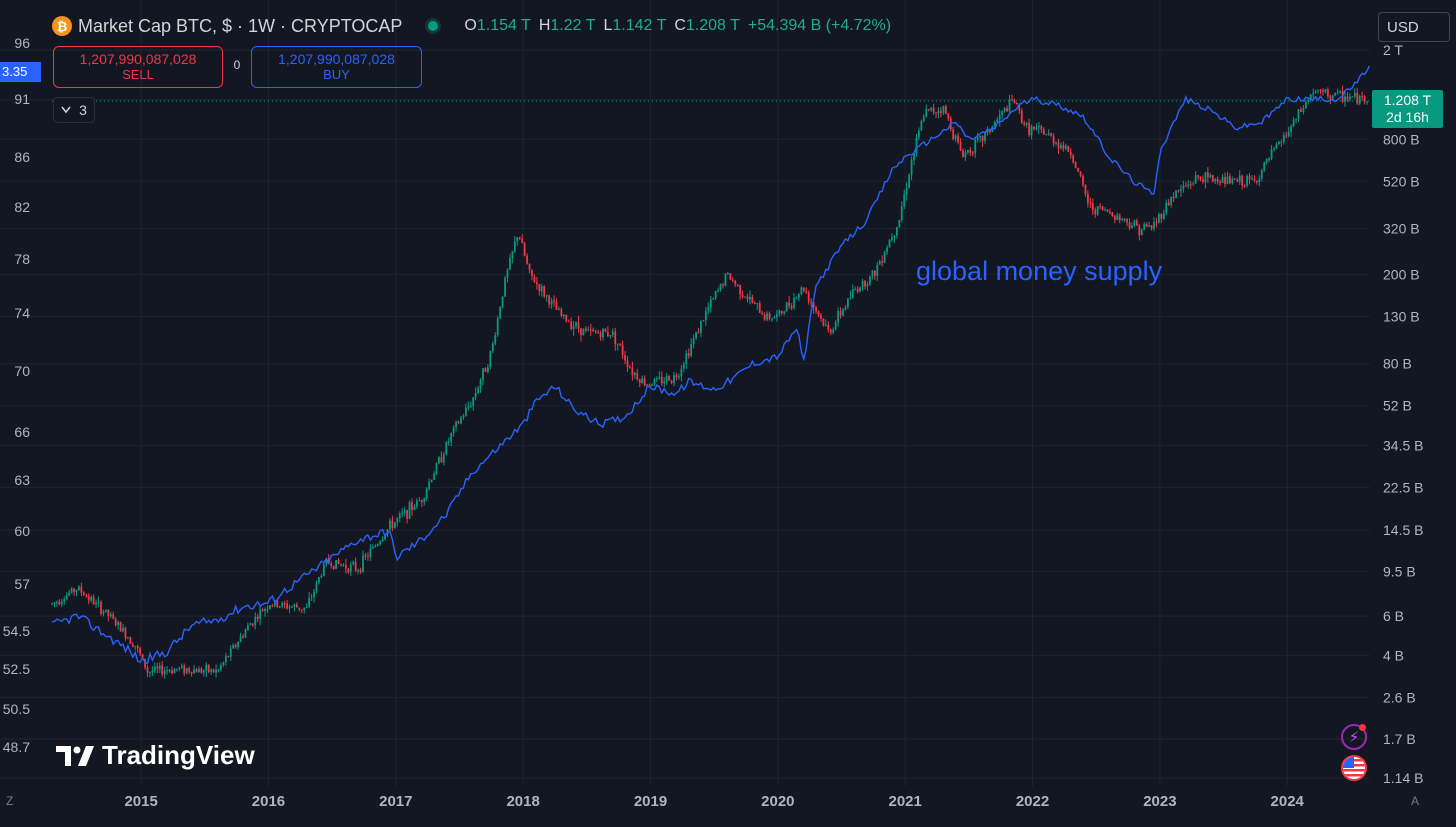 Image resolution: width=1456 pixels, height=827 pixels. I want to click on y-right-tick-label: 6 B, so click(1393, 616).